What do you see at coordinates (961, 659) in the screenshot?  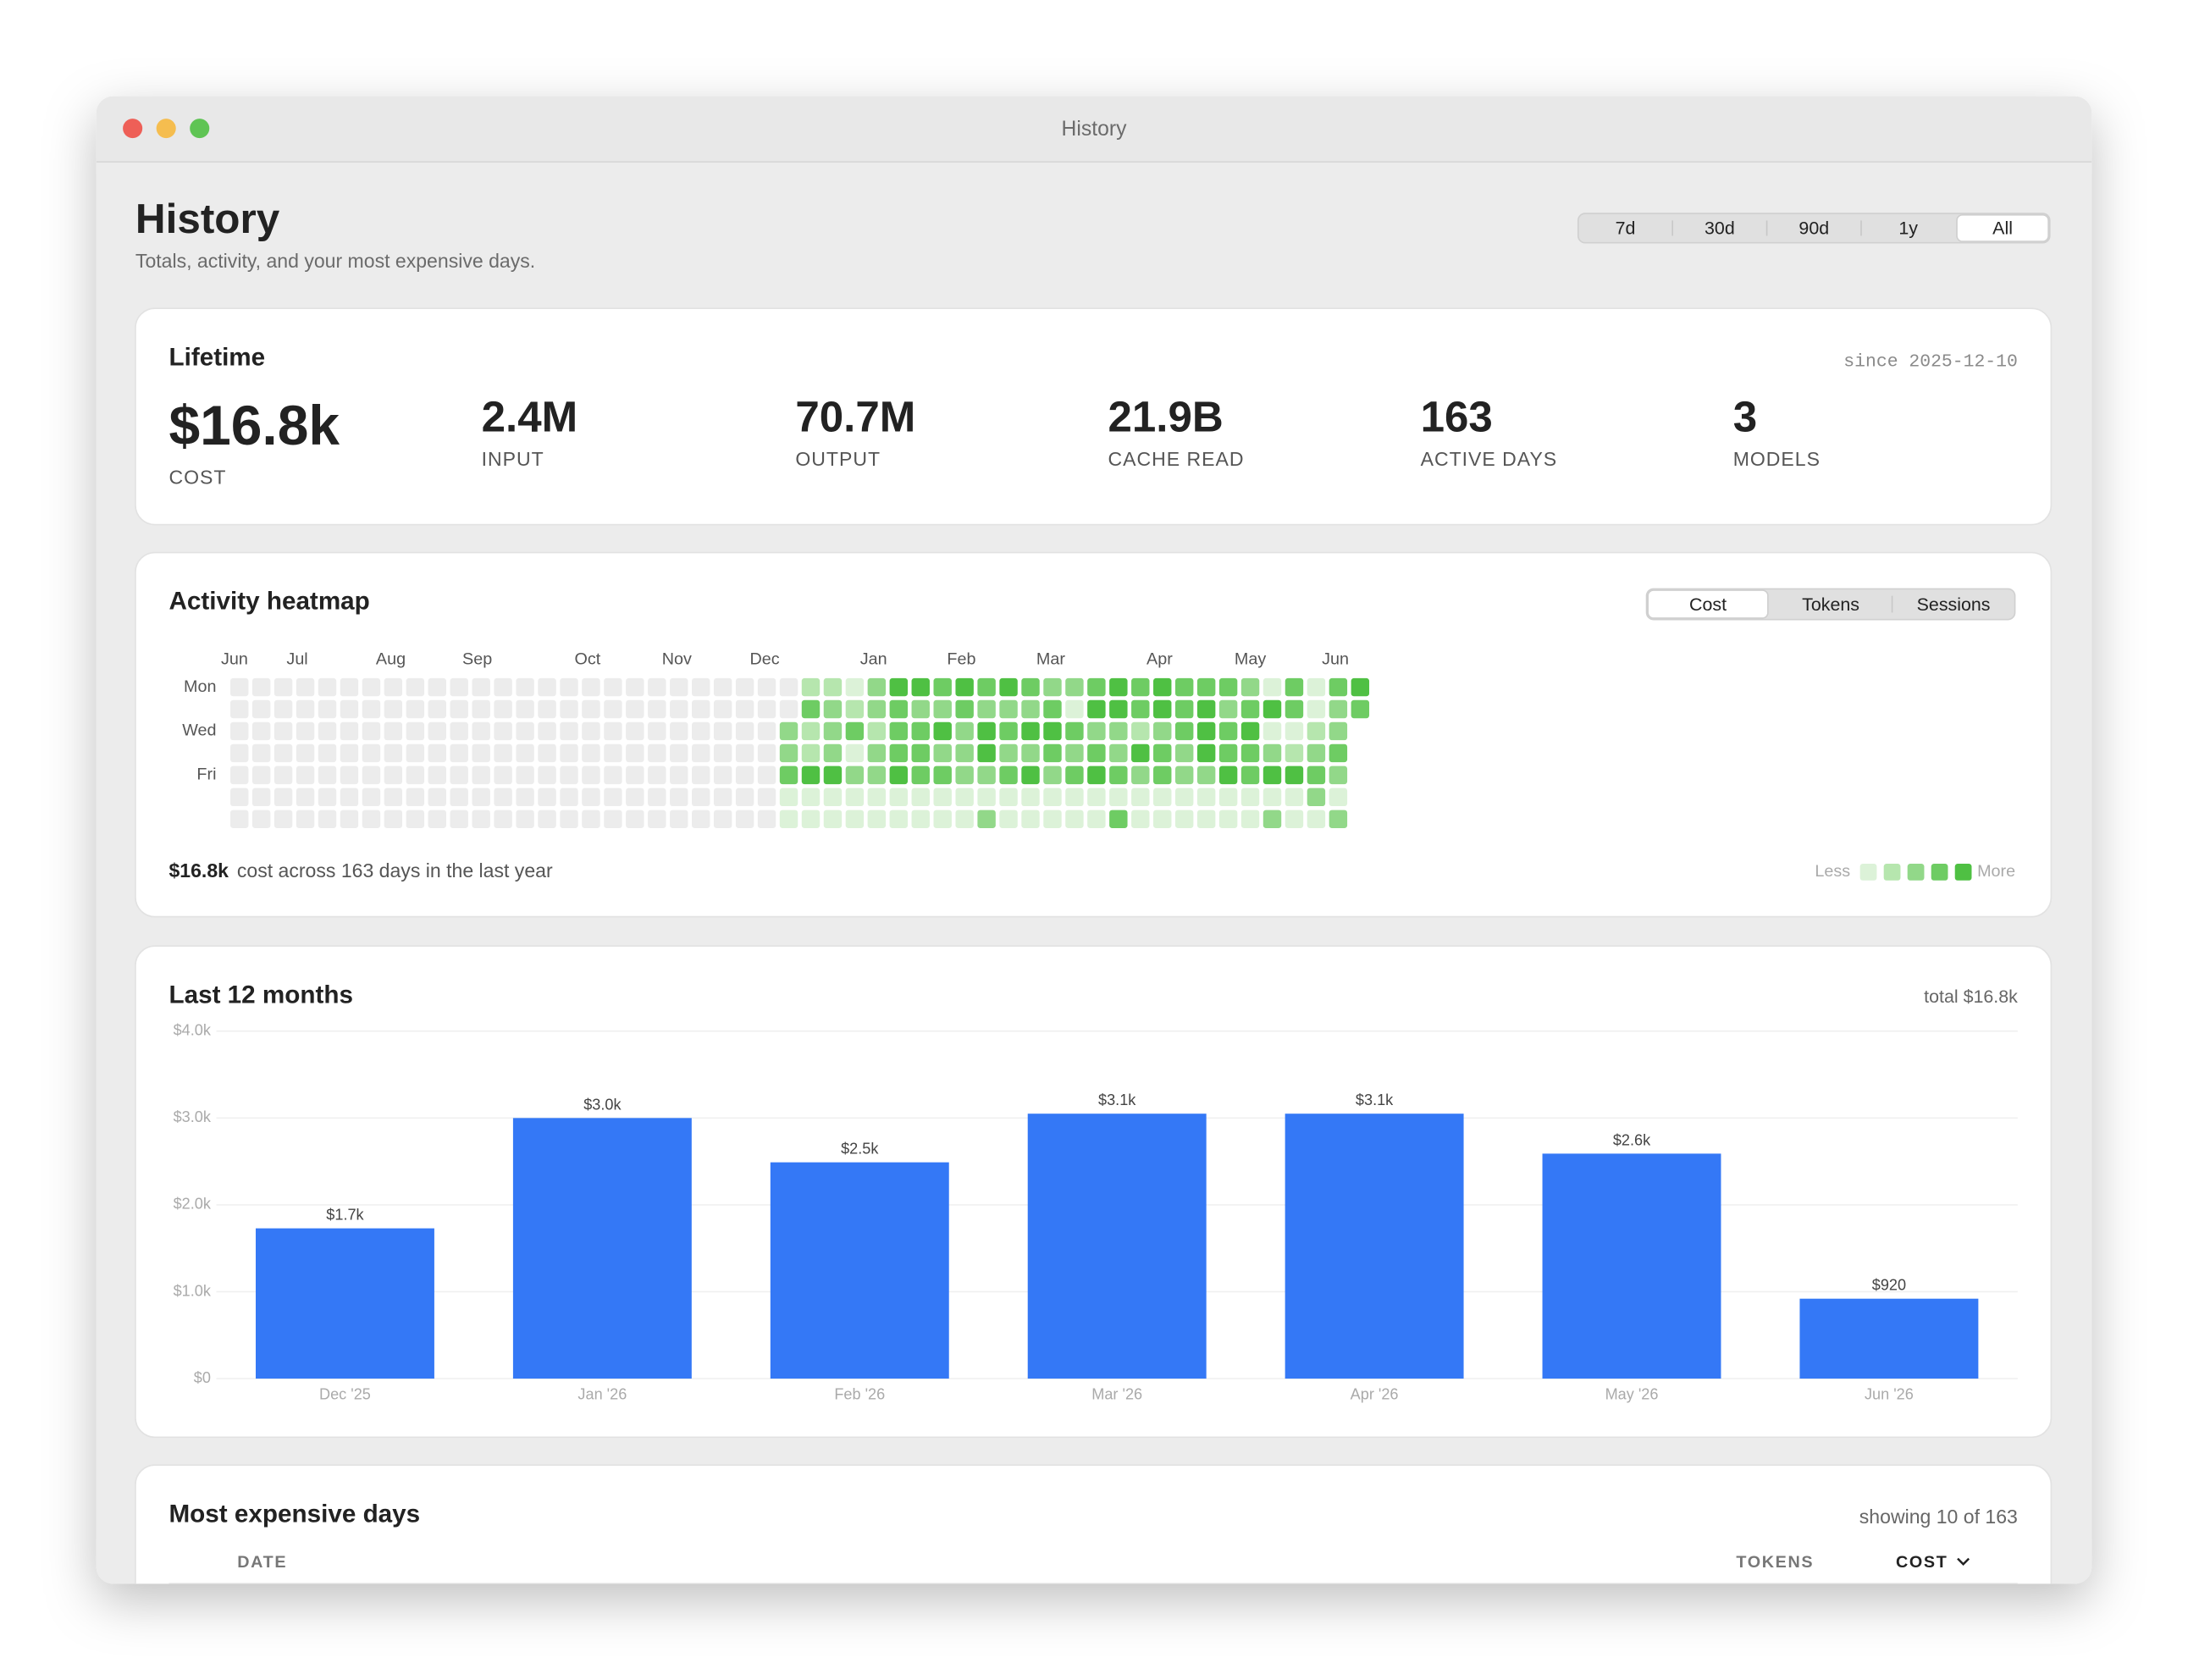 I see `month-label: Feb` at bounding box center [961, 659].